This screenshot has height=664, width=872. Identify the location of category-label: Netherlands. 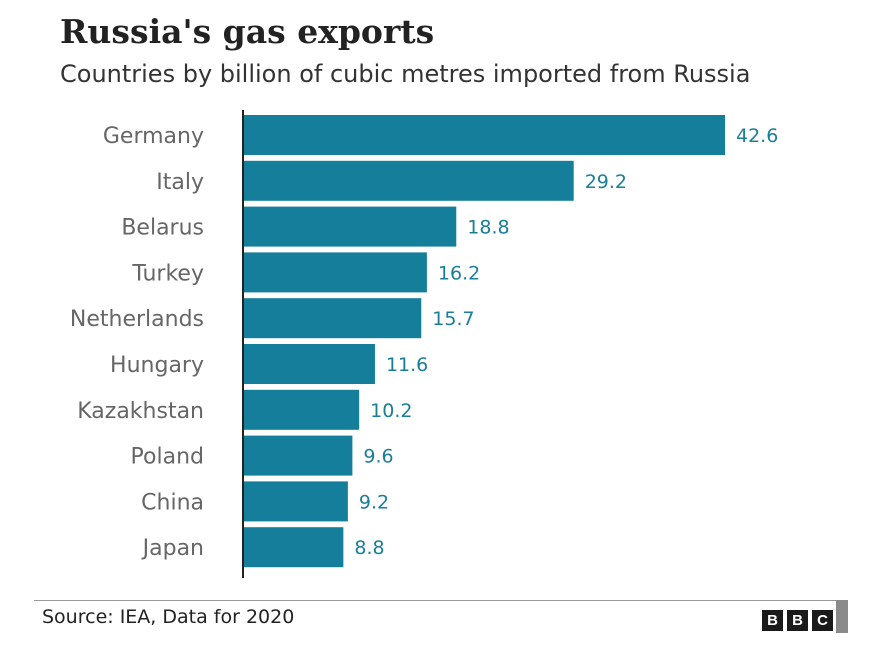
(137, 319).